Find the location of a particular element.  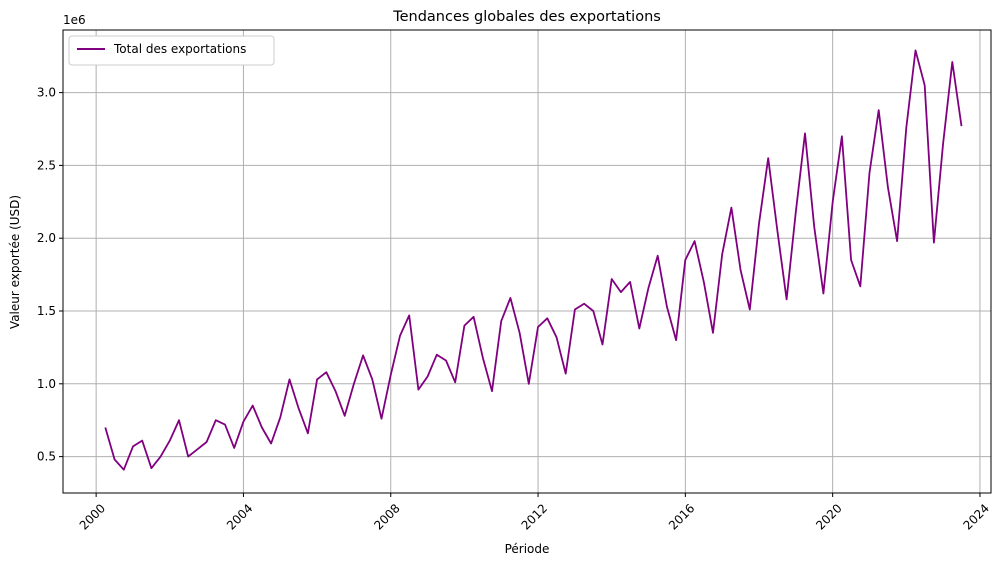

y-tick-label: 1.0 is located at coordinates (46, 384).